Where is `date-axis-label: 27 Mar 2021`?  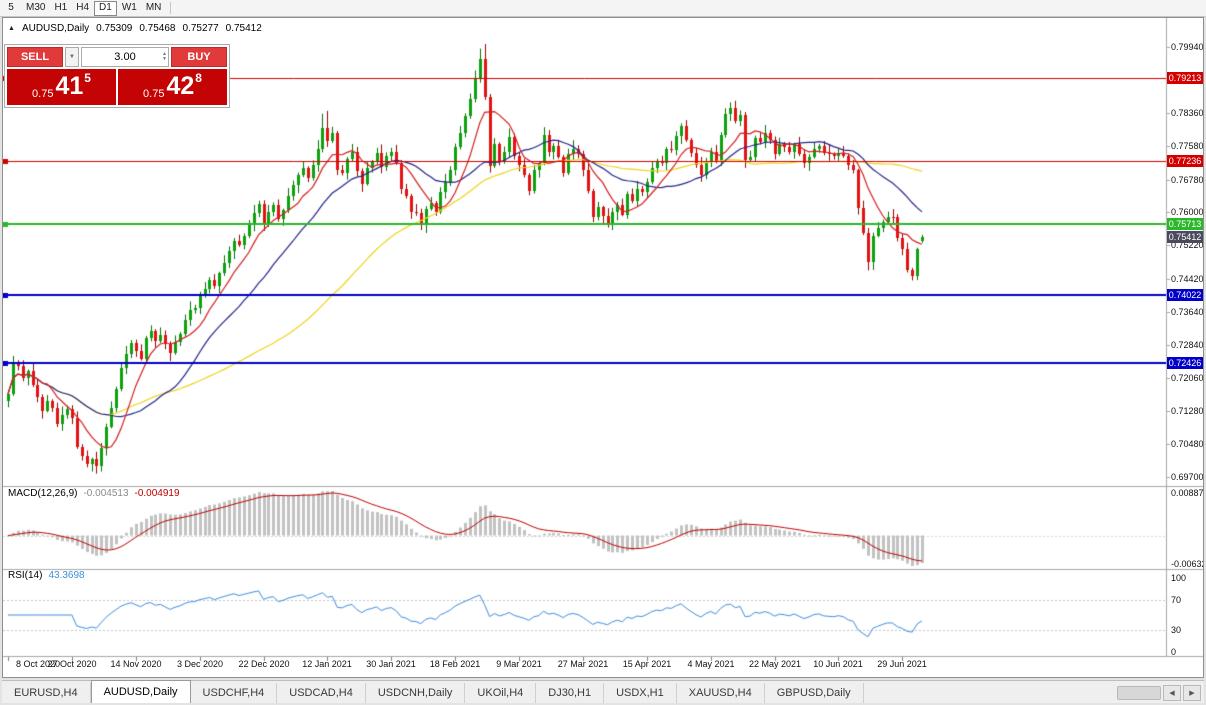
date-axis-label: 27 Mar 2021 is located at coordinates (583, 664).